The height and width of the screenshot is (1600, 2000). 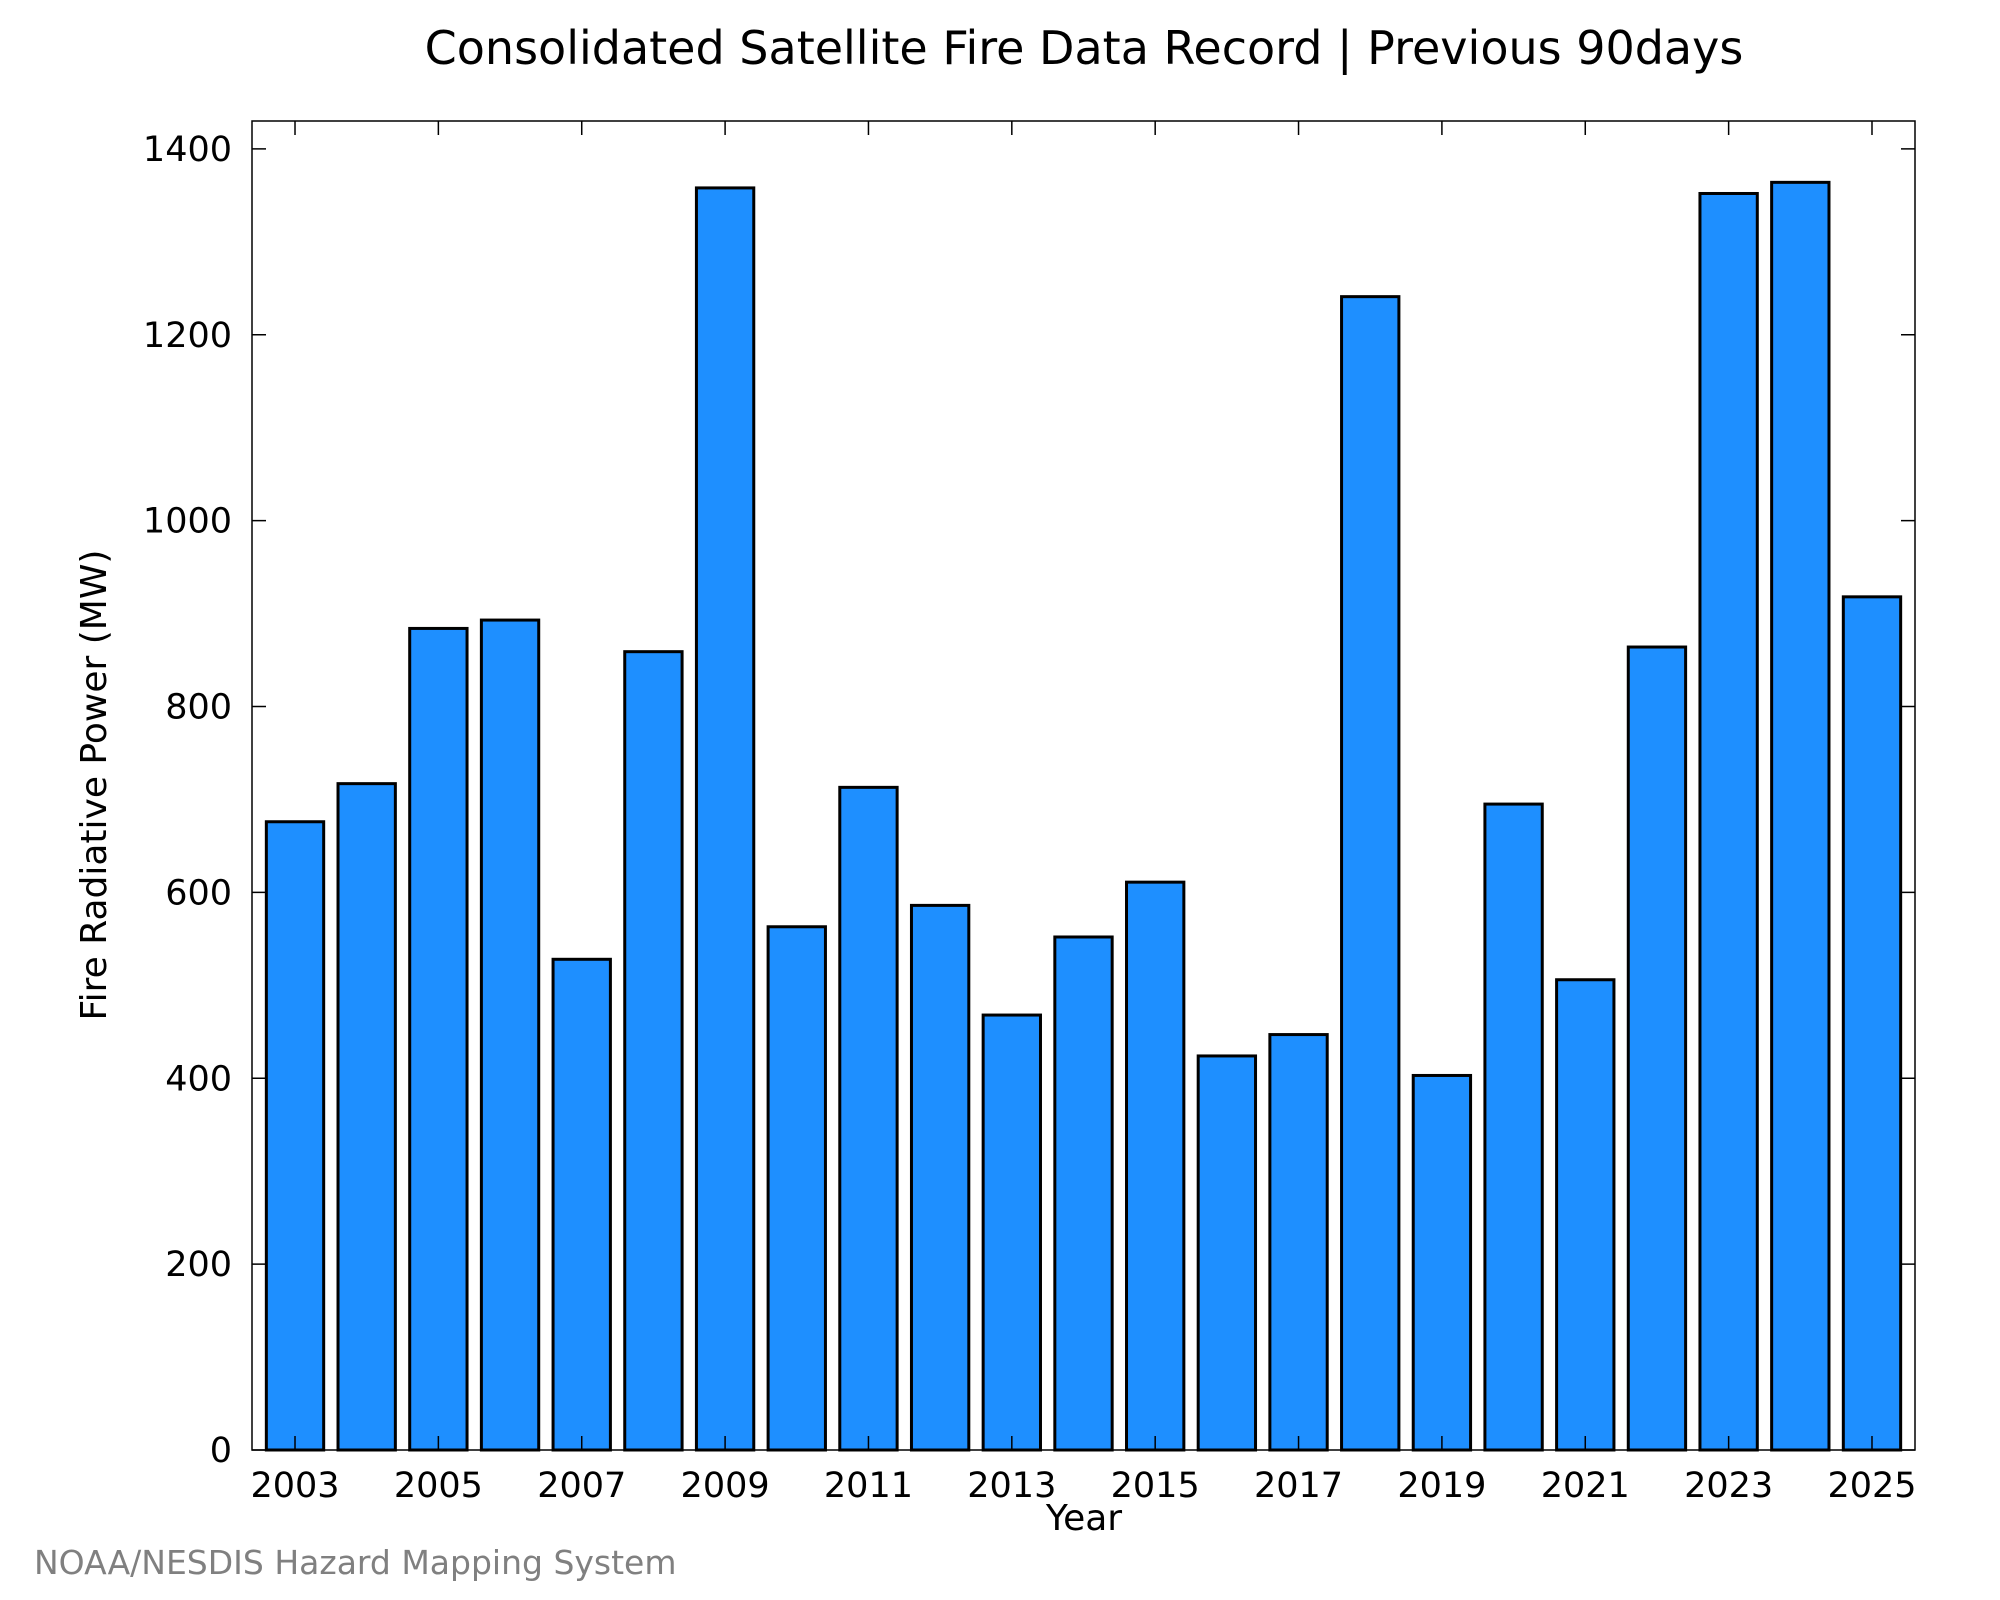 What do you see at coordinates (1227, 1253) in the screenshot?
I see `bar-2016` at bounding box center [1227, 1253].